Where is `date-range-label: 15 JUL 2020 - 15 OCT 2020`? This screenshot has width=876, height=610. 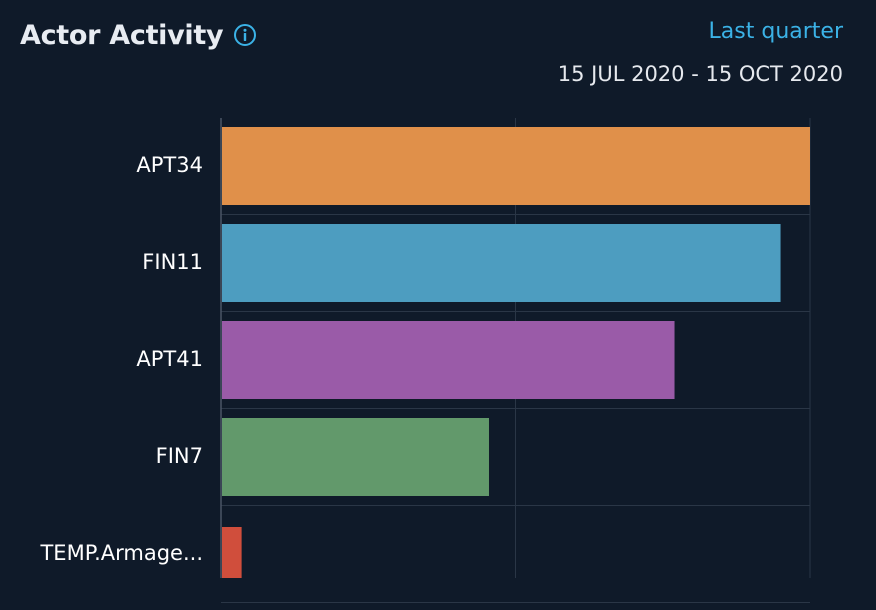 date-range-label: 15 JUL 2020 - 15 OCT 2020 is located at coordinates (700, 74).